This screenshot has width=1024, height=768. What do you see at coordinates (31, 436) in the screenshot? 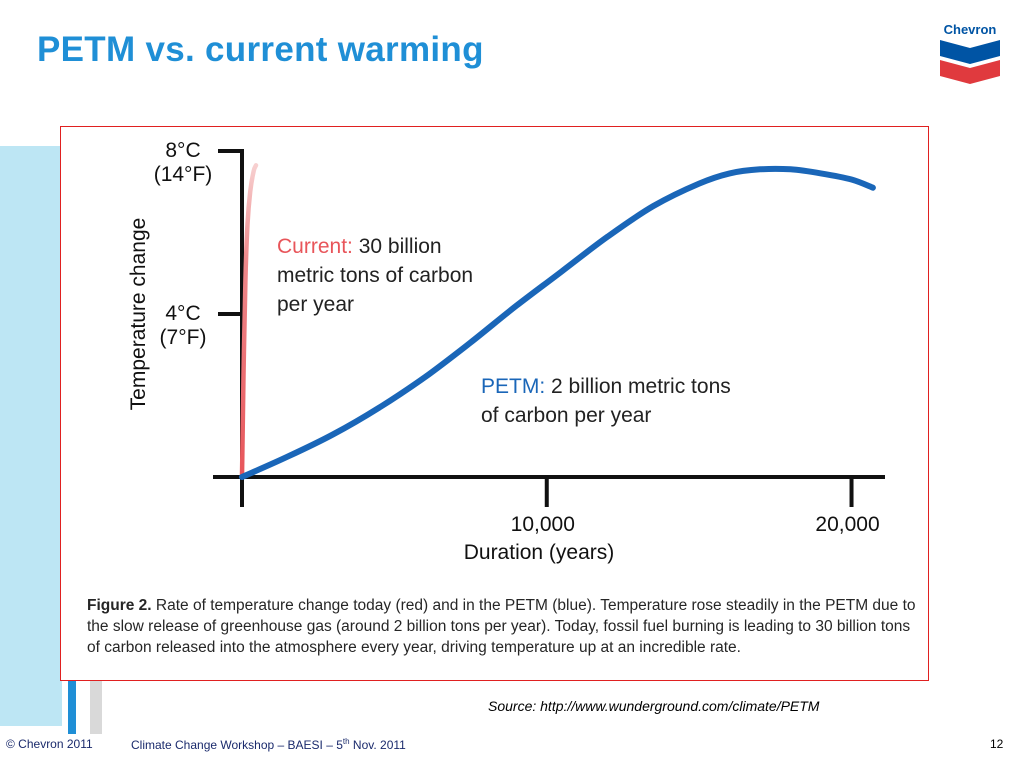
I see `side-band` at bounding box center [31, 436].